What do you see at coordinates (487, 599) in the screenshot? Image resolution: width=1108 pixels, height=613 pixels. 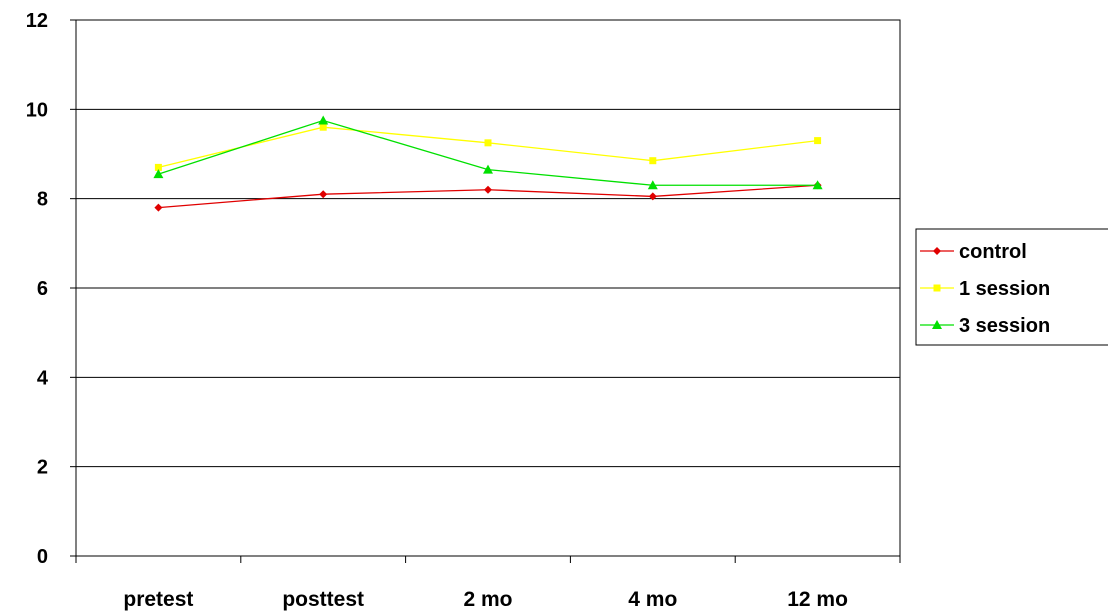 I see `x-tick-label: 2 mo` at bounding box center [487, 599].